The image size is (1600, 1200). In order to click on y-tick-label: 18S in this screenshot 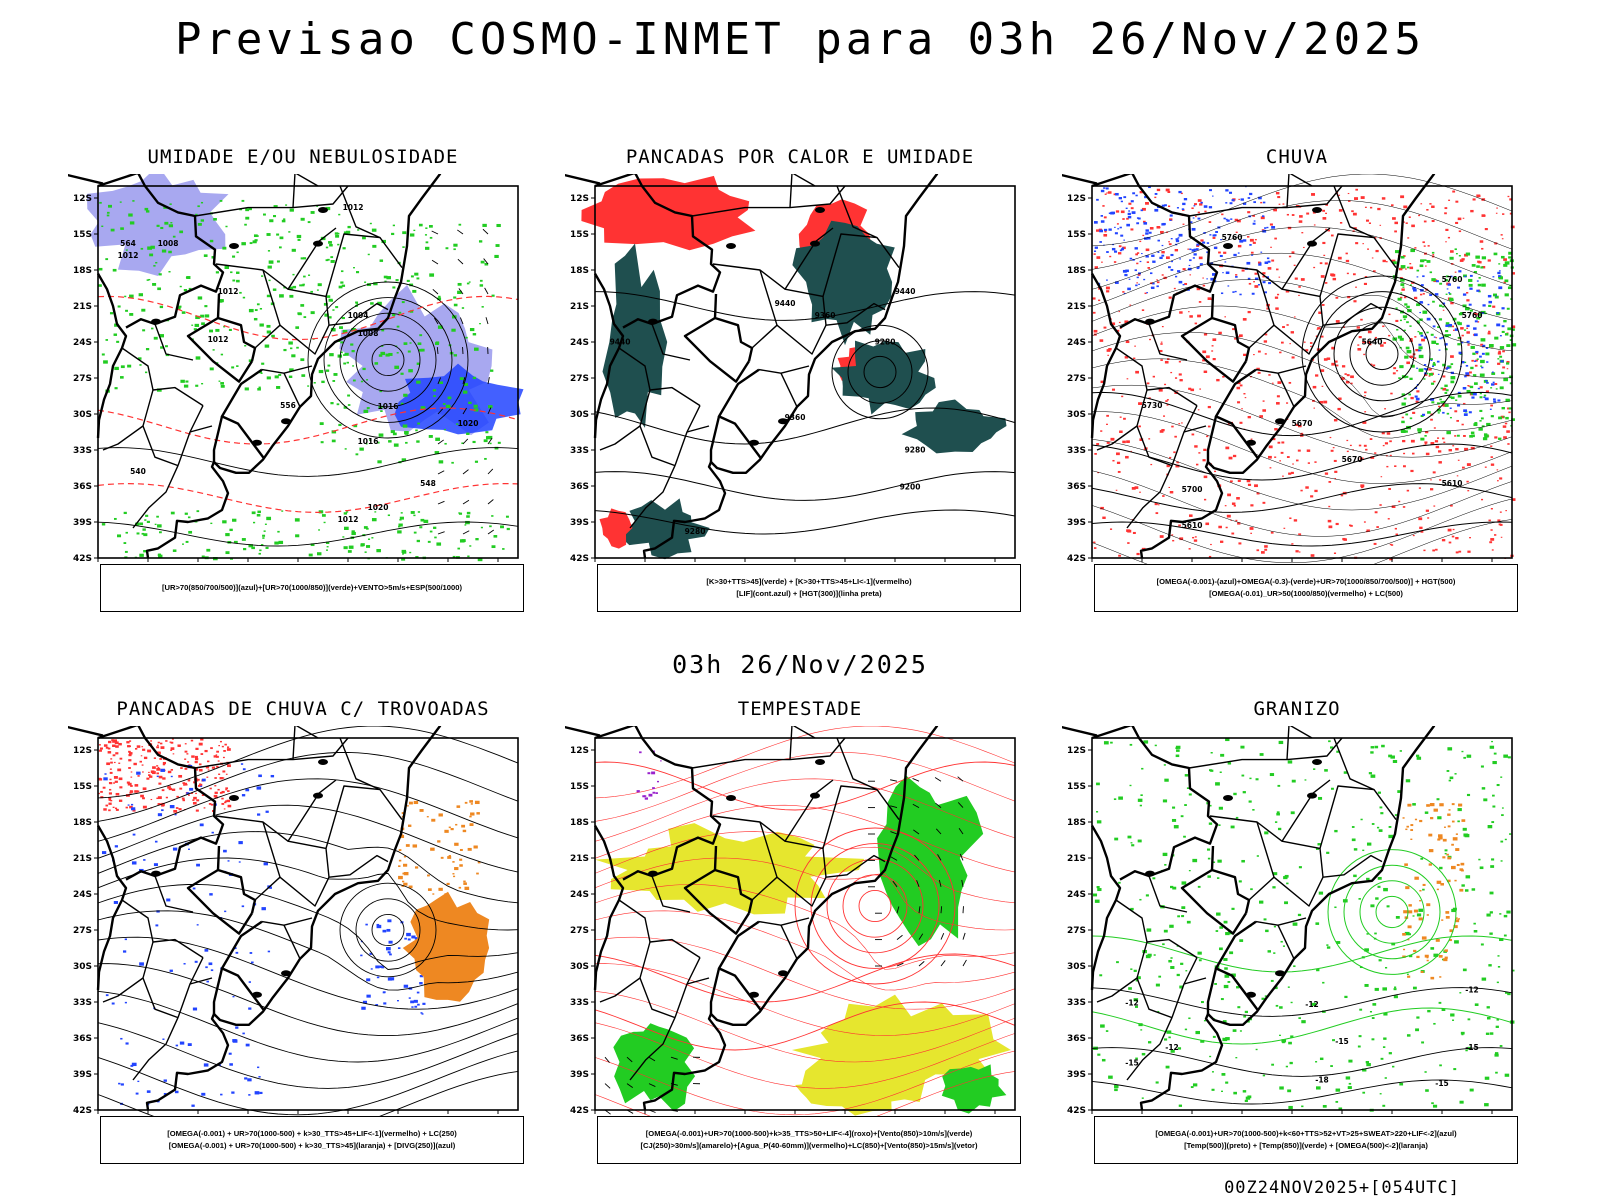, I will do `click(82, 823)`.